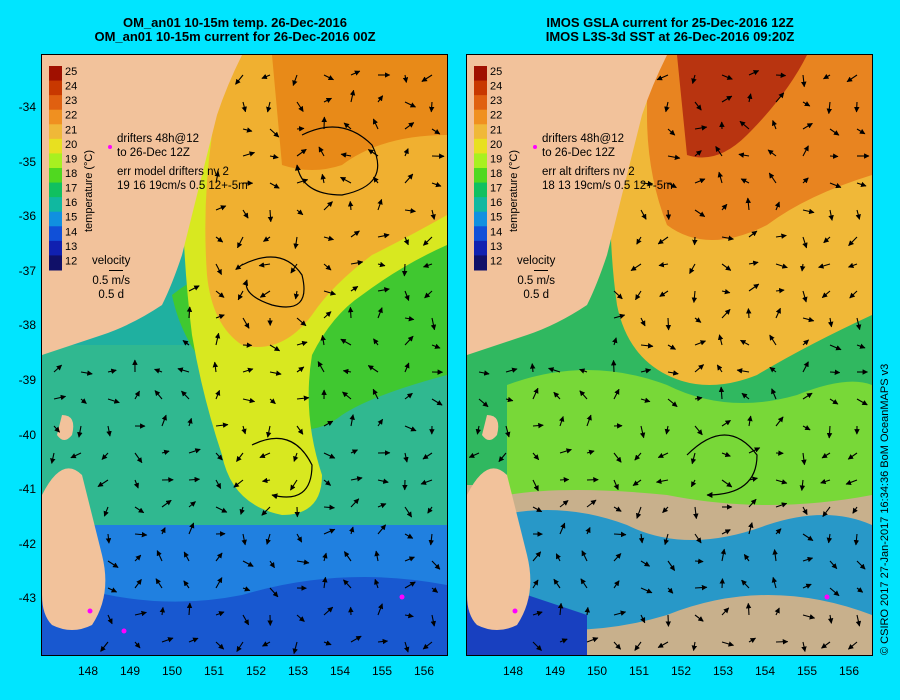  What do you see at coordinates (513, 671) in the screenshot?
I see `lon-tick-label: 148` at bounding box center [513, 671].